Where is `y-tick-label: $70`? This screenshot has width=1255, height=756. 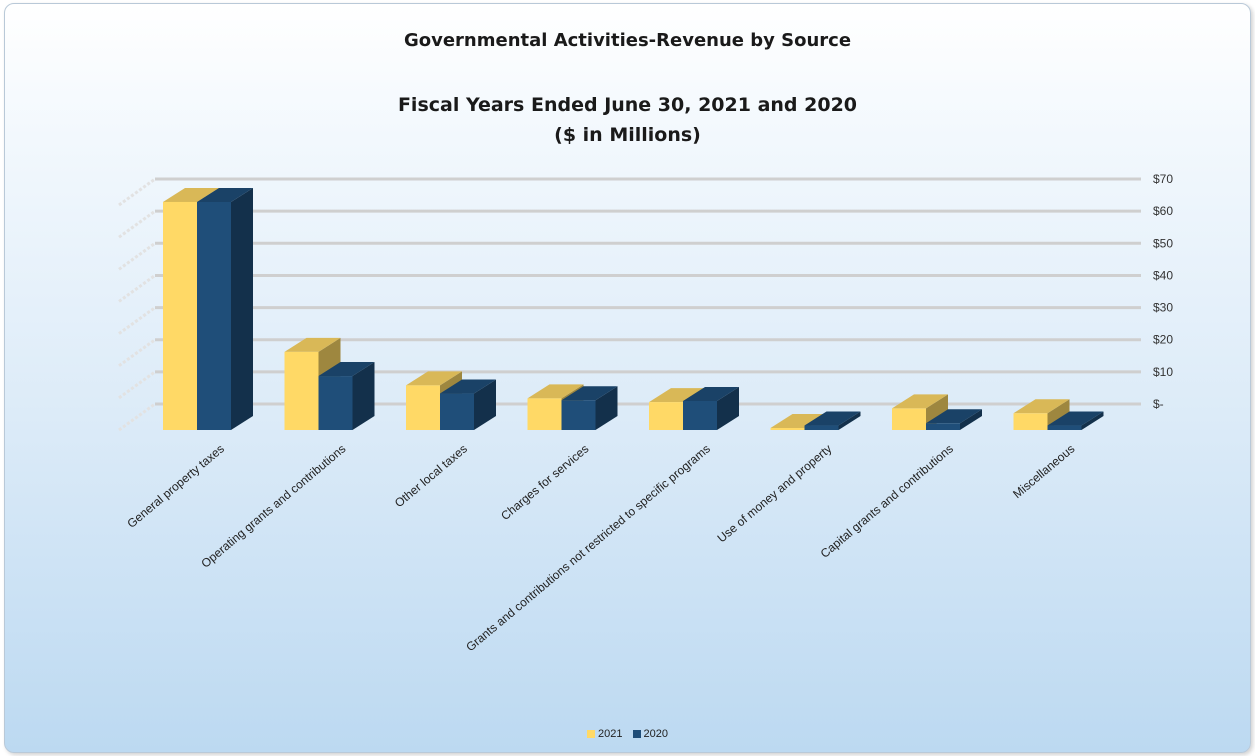
y-tick-label: $70 is located at coordinates (1163, 179).